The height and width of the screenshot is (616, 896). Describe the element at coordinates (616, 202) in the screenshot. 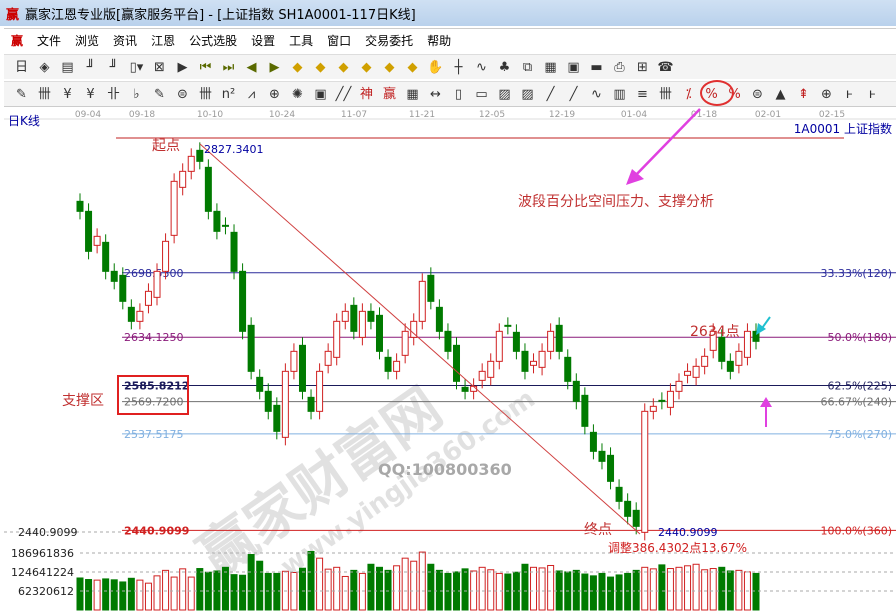

I see `analysis-label: 波段百分比空间压力、支撑分析` at that location.